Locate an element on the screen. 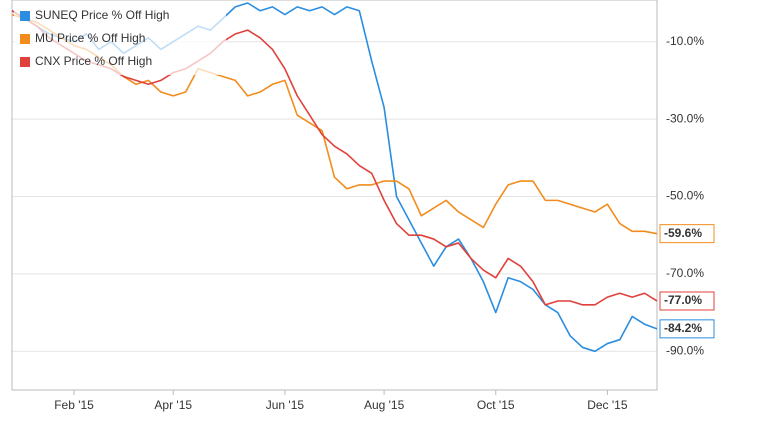 The image size is (764, 432). y-tick-label: -30.0% is located at coordinates (685, 118).